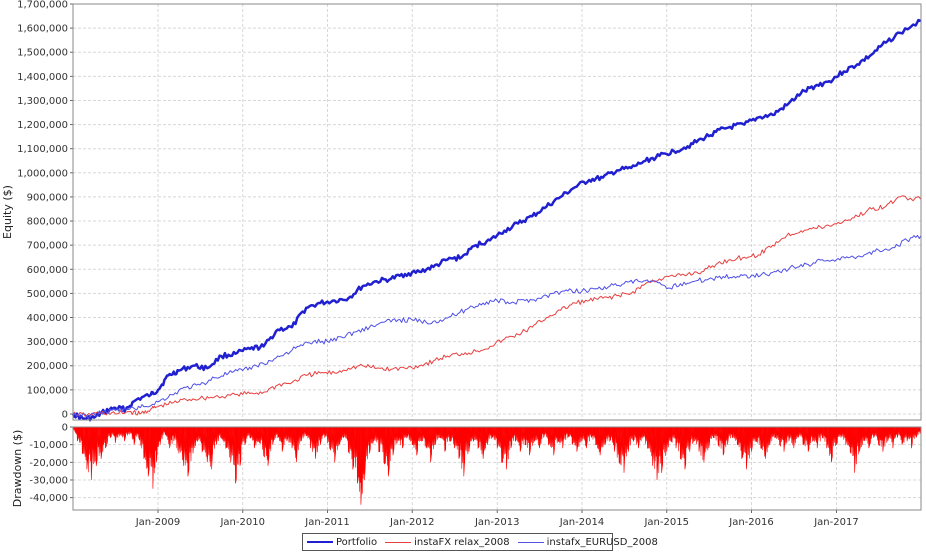 This screenshot has width=926, height=554. What do you see at coordinates (48, 498) in the screenshot?
I see `drawdown-tick-label: -40,000` at bounding box center [48, 498].